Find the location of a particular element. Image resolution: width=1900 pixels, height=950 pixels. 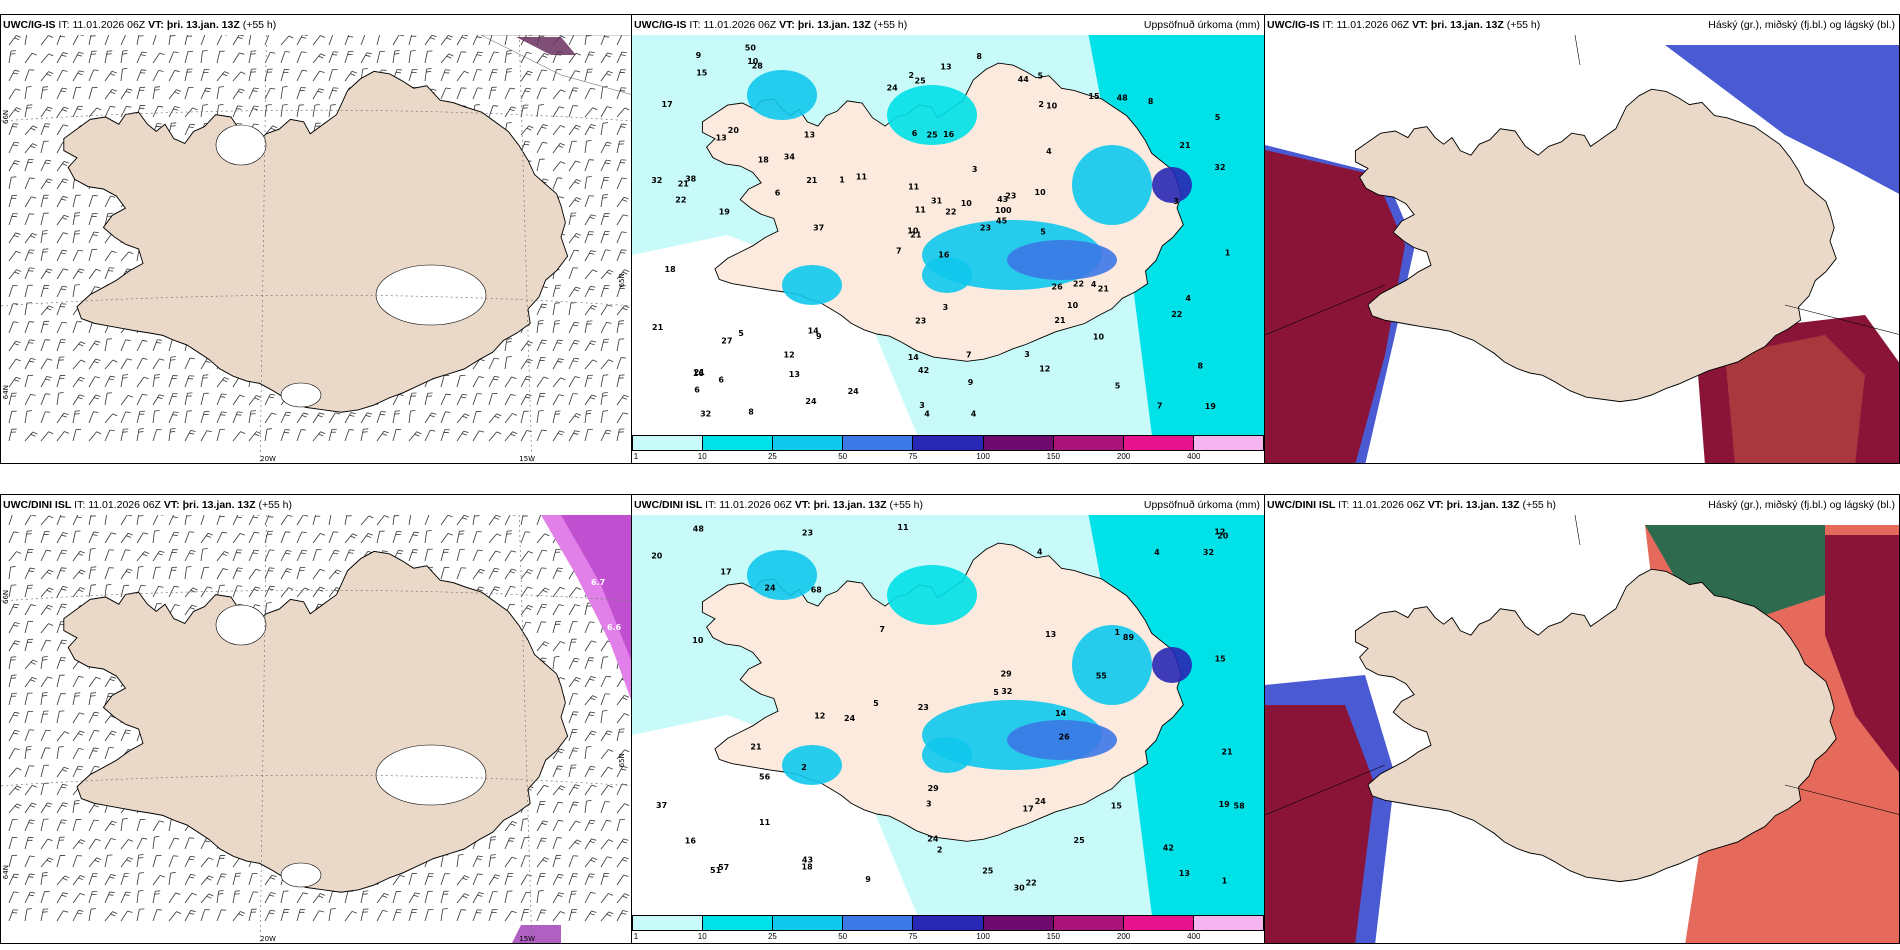

precip-value: 19 is located at coordinates (1211, 406).